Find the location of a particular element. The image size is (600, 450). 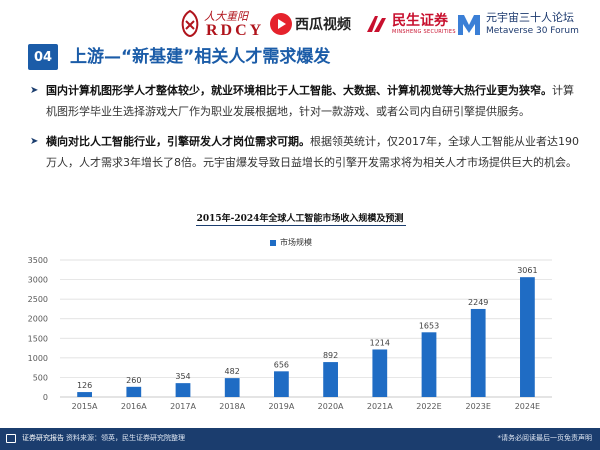

x-tick-label: 2018A is located at coordinates (232, 406).